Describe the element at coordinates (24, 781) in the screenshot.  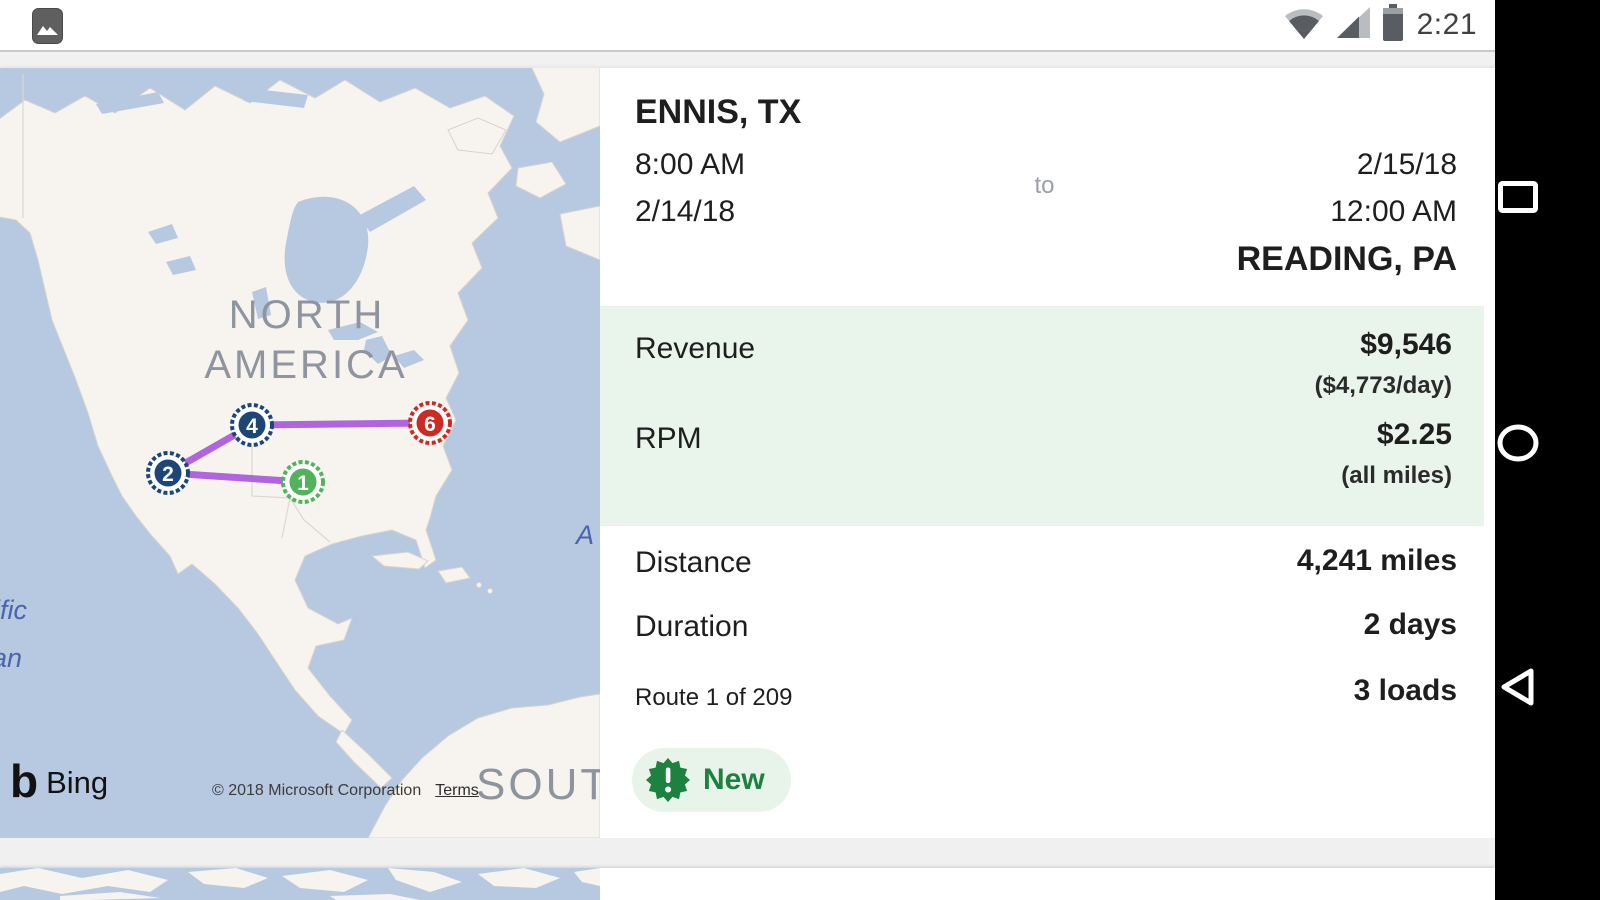
I see `bing-b-icon: b` at that location.